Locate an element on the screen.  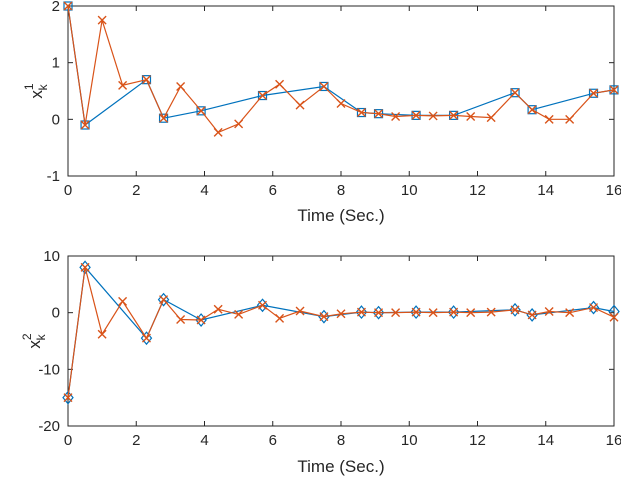
plot-1-xtick-label: 2 is located at coordinates (136, 440).